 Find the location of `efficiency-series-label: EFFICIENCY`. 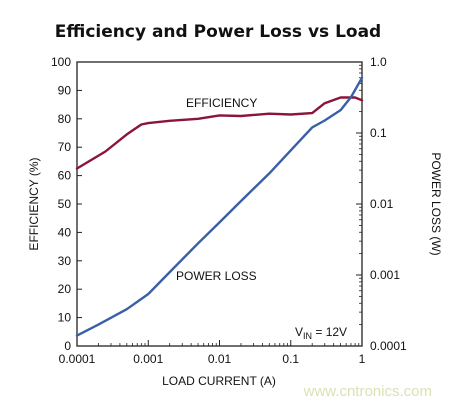

efficiency-series-label: EFFICIENCY is located at coordinates (221, 103).